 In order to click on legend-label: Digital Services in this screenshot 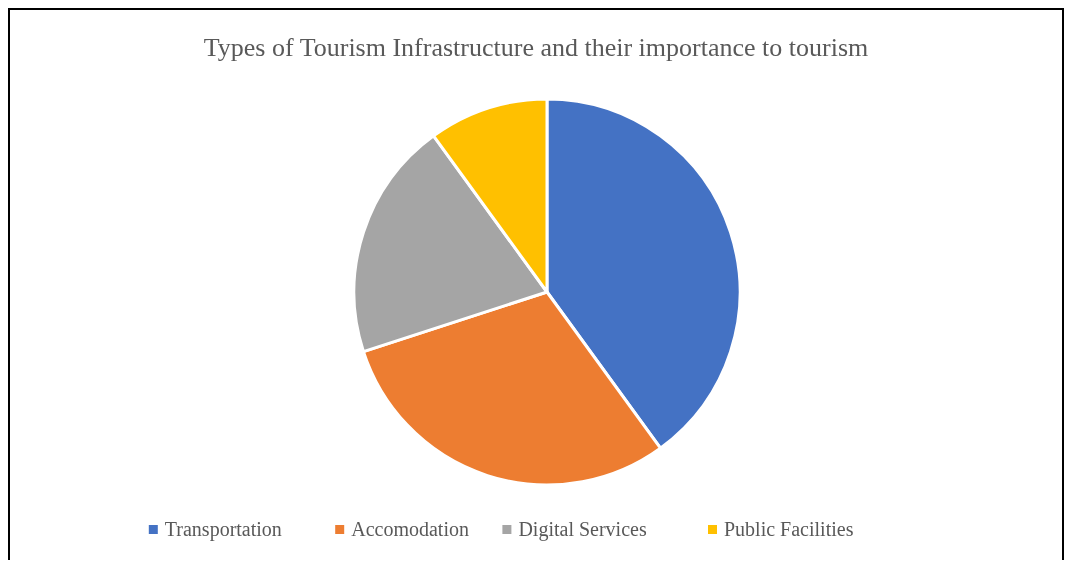, I will do `click(582, 529)`.